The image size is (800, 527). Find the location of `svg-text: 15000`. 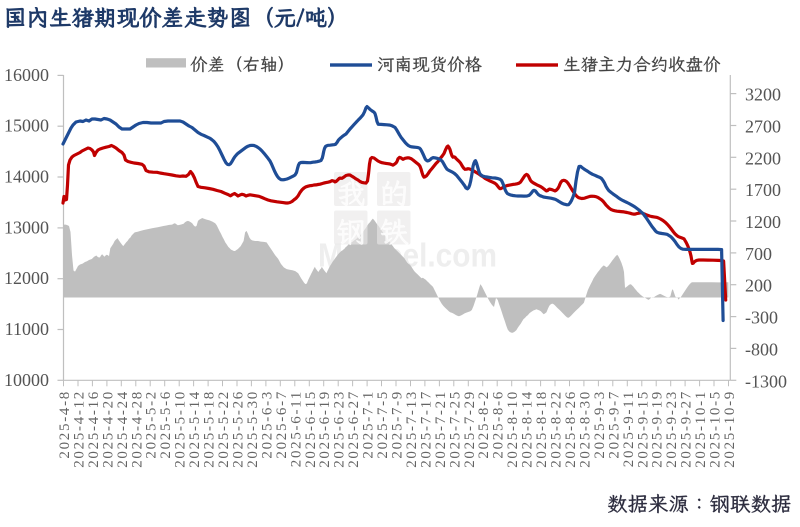

svg-text: 15000 is located at coordinates (26, 126).